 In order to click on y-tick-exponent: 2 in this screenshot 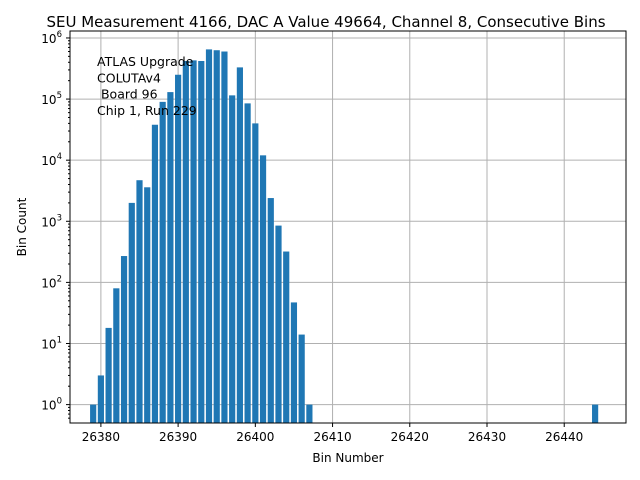, I will do `click(59, 279)`.